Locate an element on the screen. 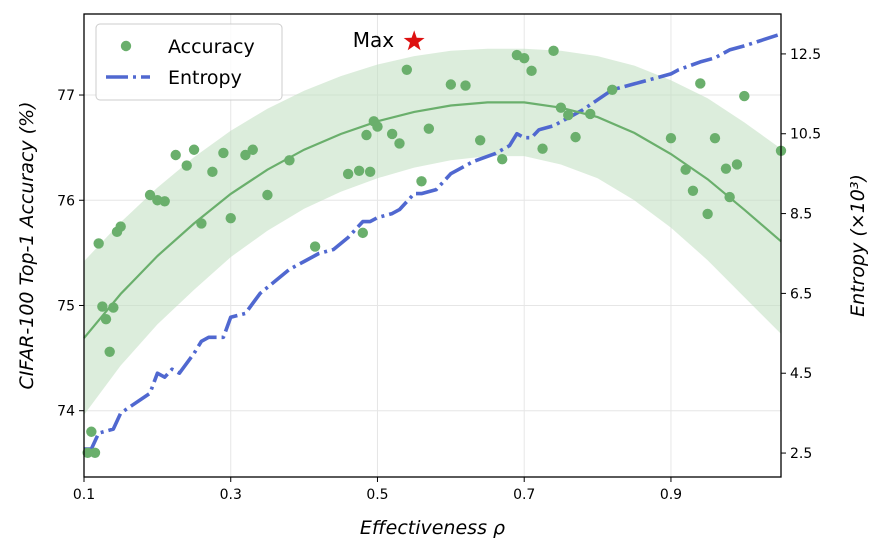  y-axis-right-label: Entropy (×10³) is located at coordinates (858, 245).